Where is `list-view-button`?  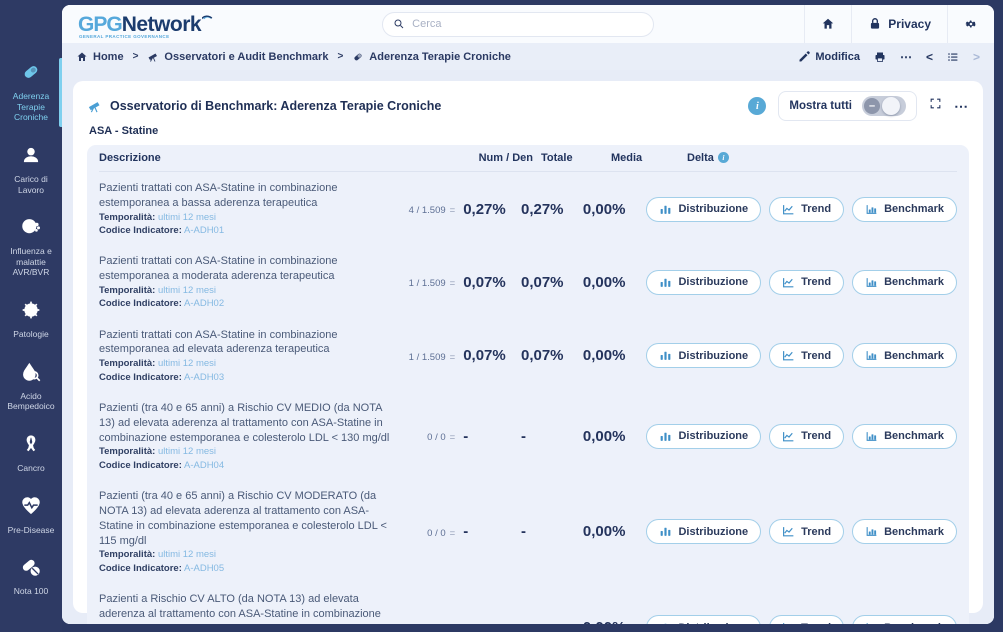
list-view-button is located at coordinates (953, 57).